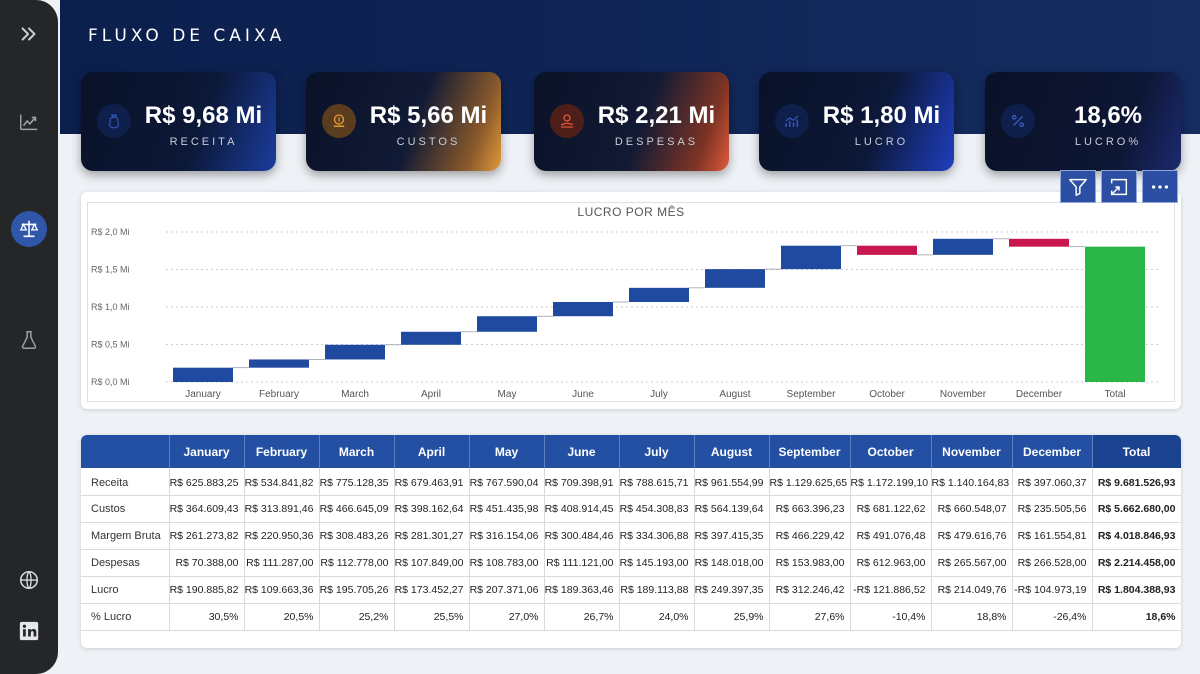 This screenshot has width=1200, height=674. What do you see at coordinates (357, 482) in the screenshot?
I see `table-cell: R$ 775.128,35` at bounding box center [357, 482].